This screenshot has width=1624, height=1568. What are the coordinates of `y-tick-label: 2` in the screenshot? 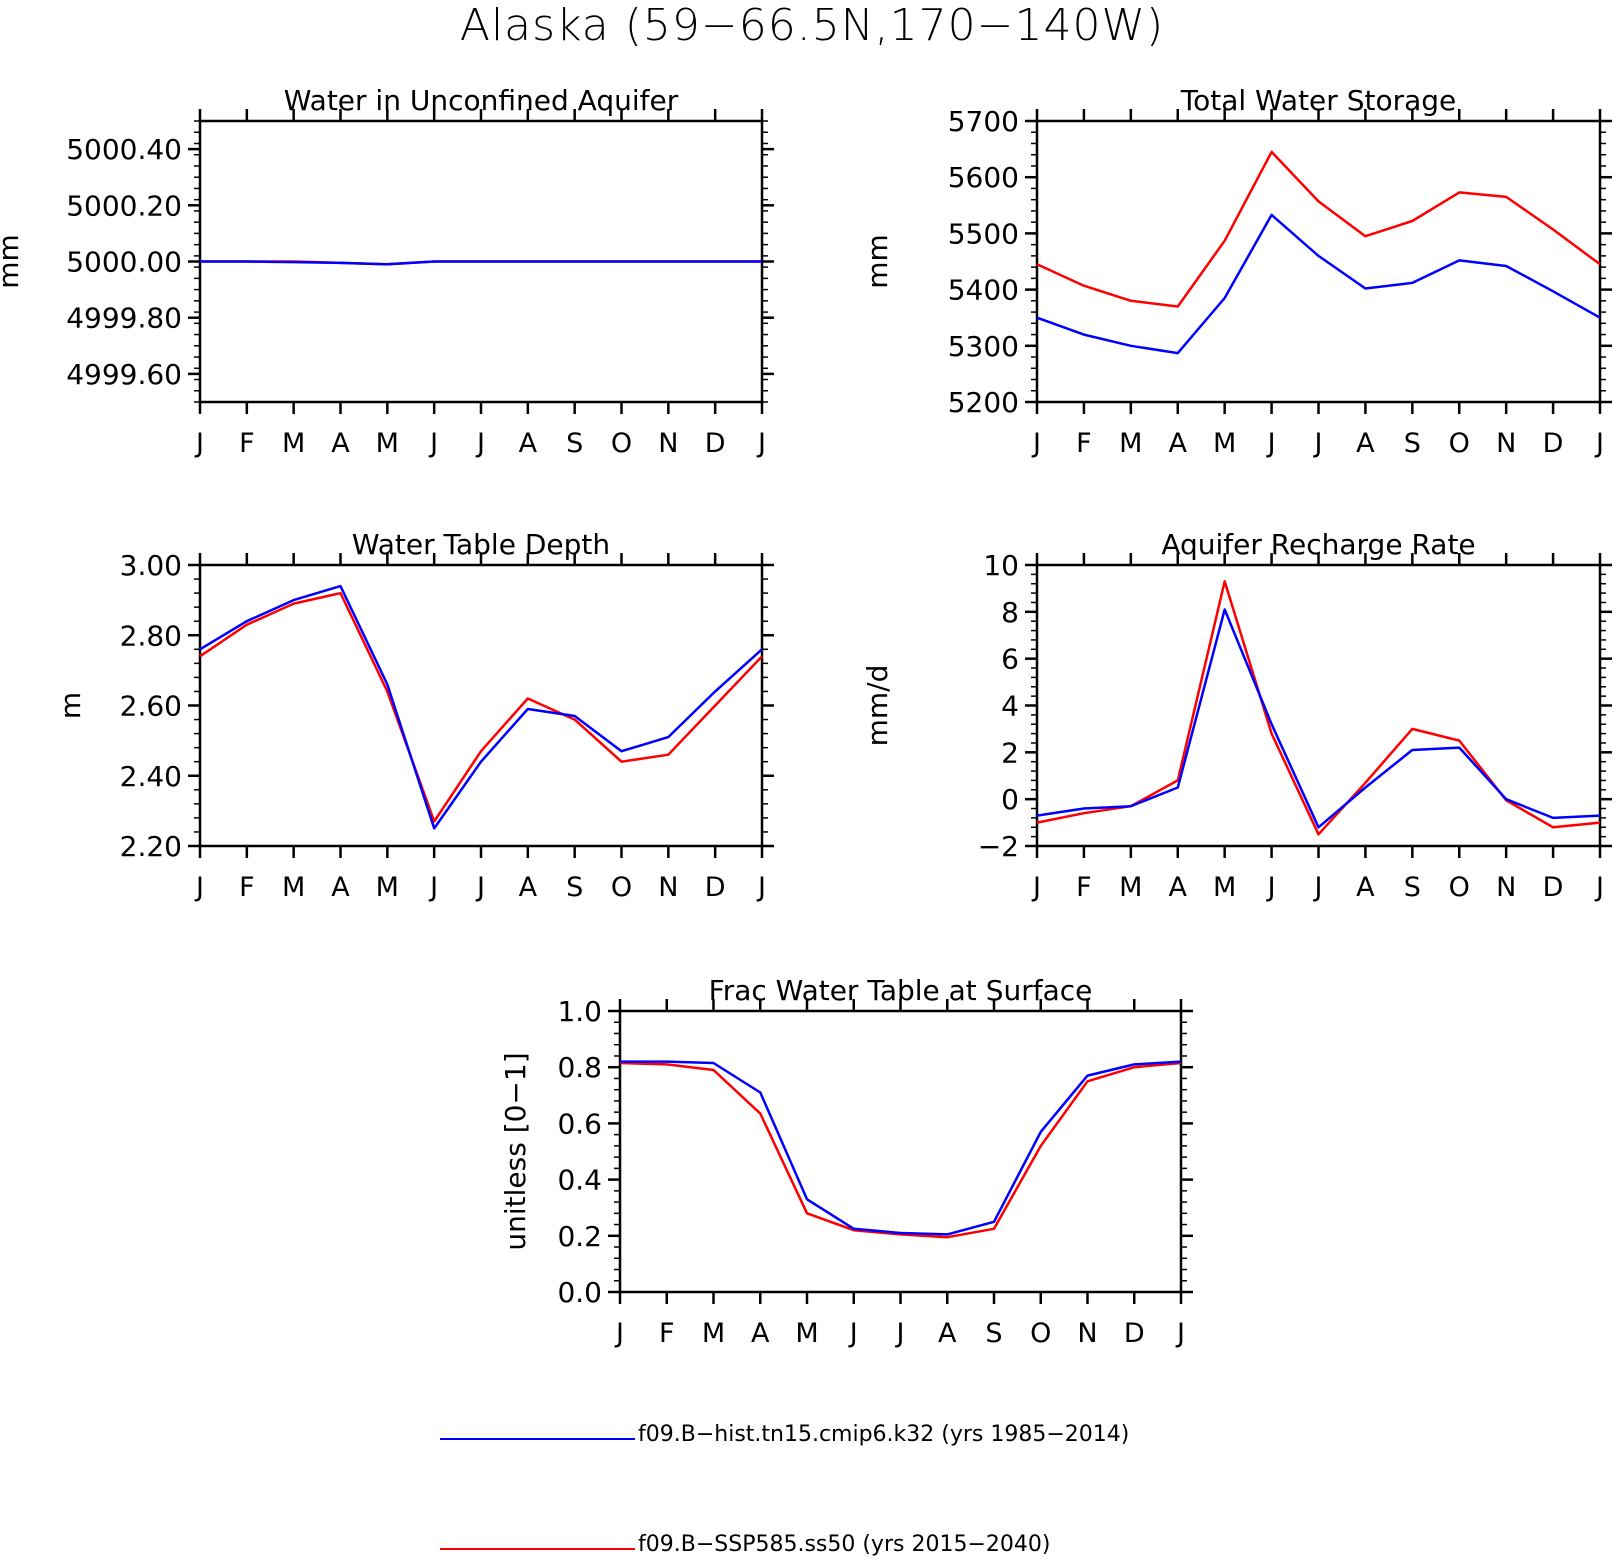 It's located at (1010, 752).